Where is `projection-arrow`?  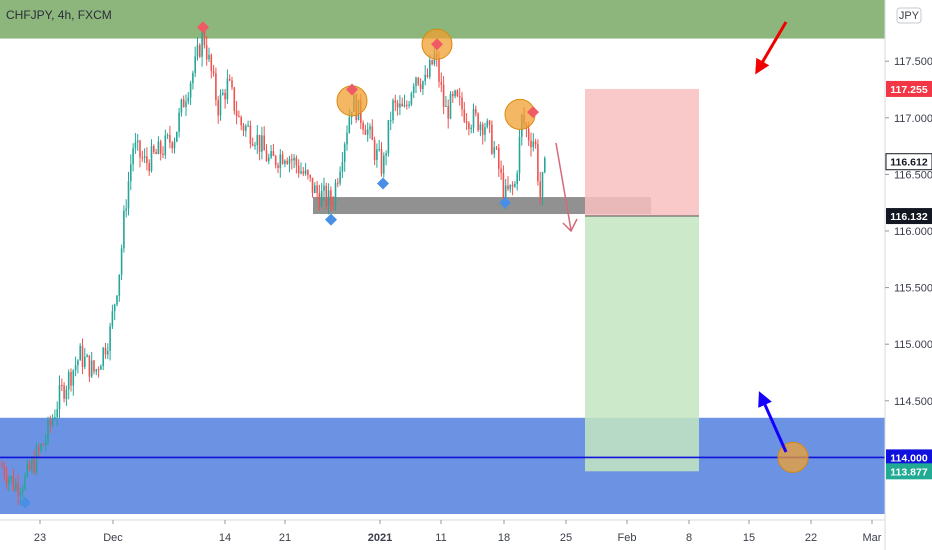
projection-arrow is located at coordinates (566, 187).